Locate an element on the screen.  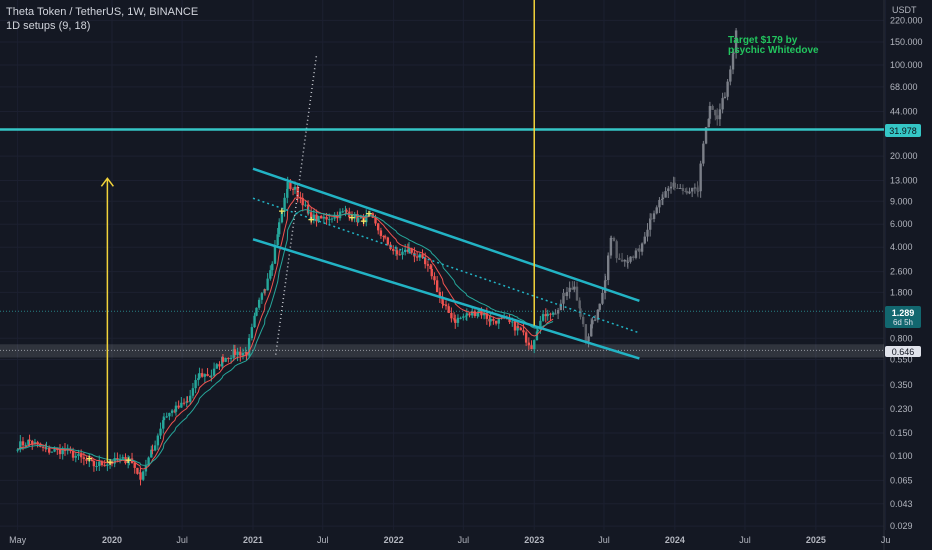
price-tick-label: 68.000 is located at coordinates (904, 87).